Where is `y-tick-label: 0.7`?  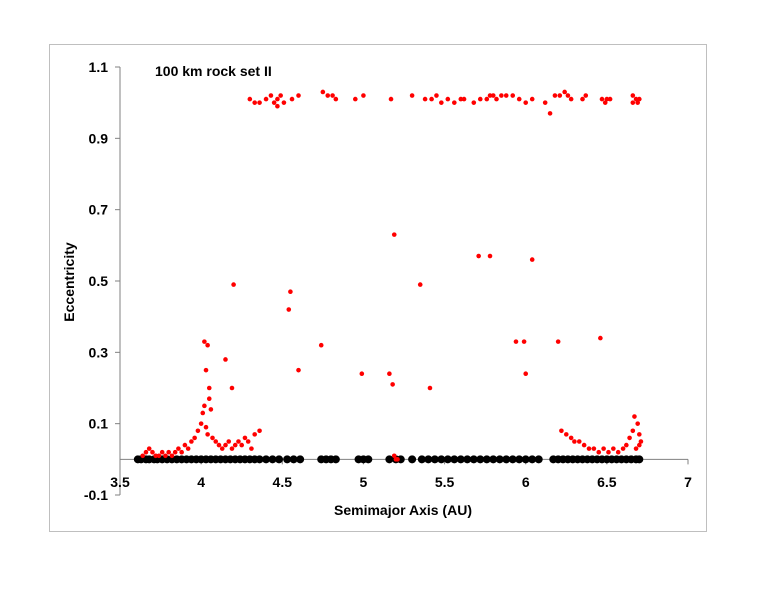
y-tick-label: 0.7 is located at coordinates (99, 210).